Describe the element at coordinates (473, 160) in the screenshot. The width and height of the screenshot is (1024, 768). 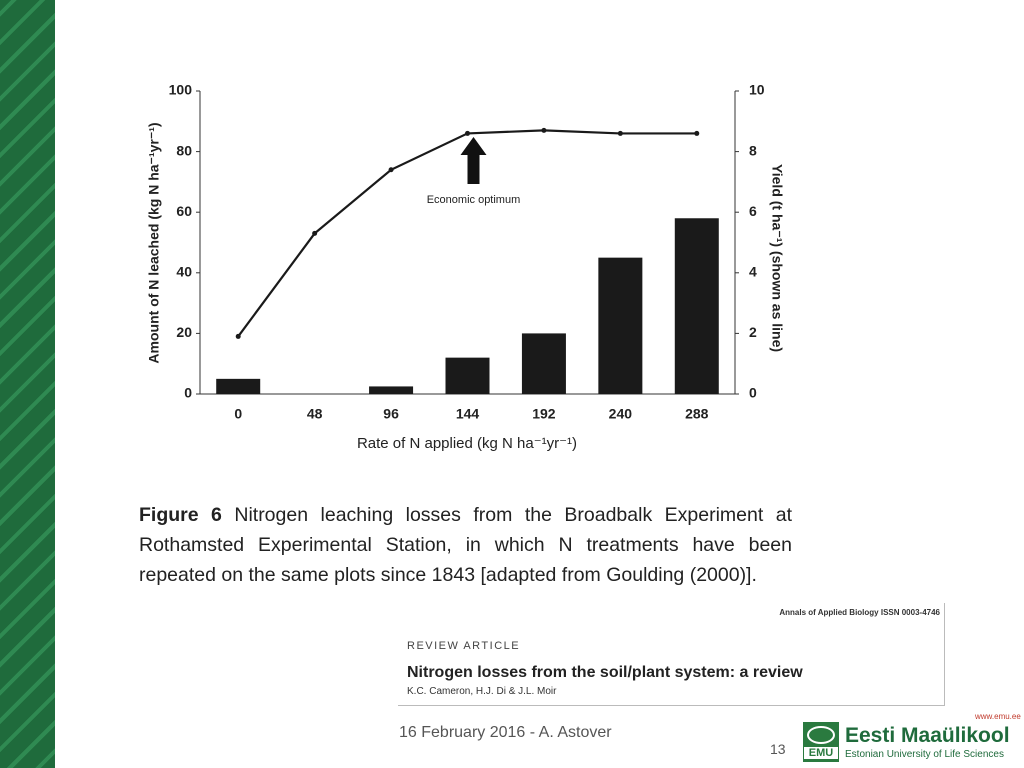
I see `annotation-arrow` at that location.